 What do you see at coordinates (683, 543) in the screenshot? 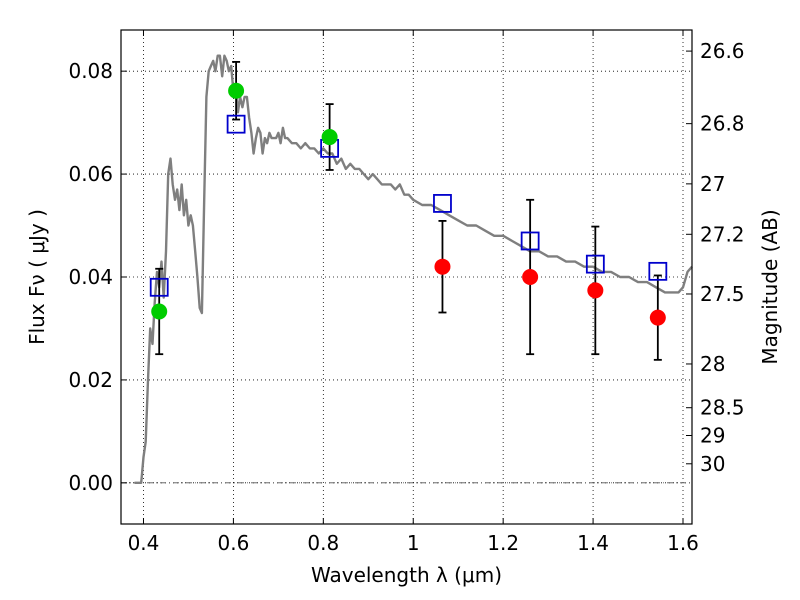
I see `x-tick-label: 1.6` at bounding box center [683, 543].